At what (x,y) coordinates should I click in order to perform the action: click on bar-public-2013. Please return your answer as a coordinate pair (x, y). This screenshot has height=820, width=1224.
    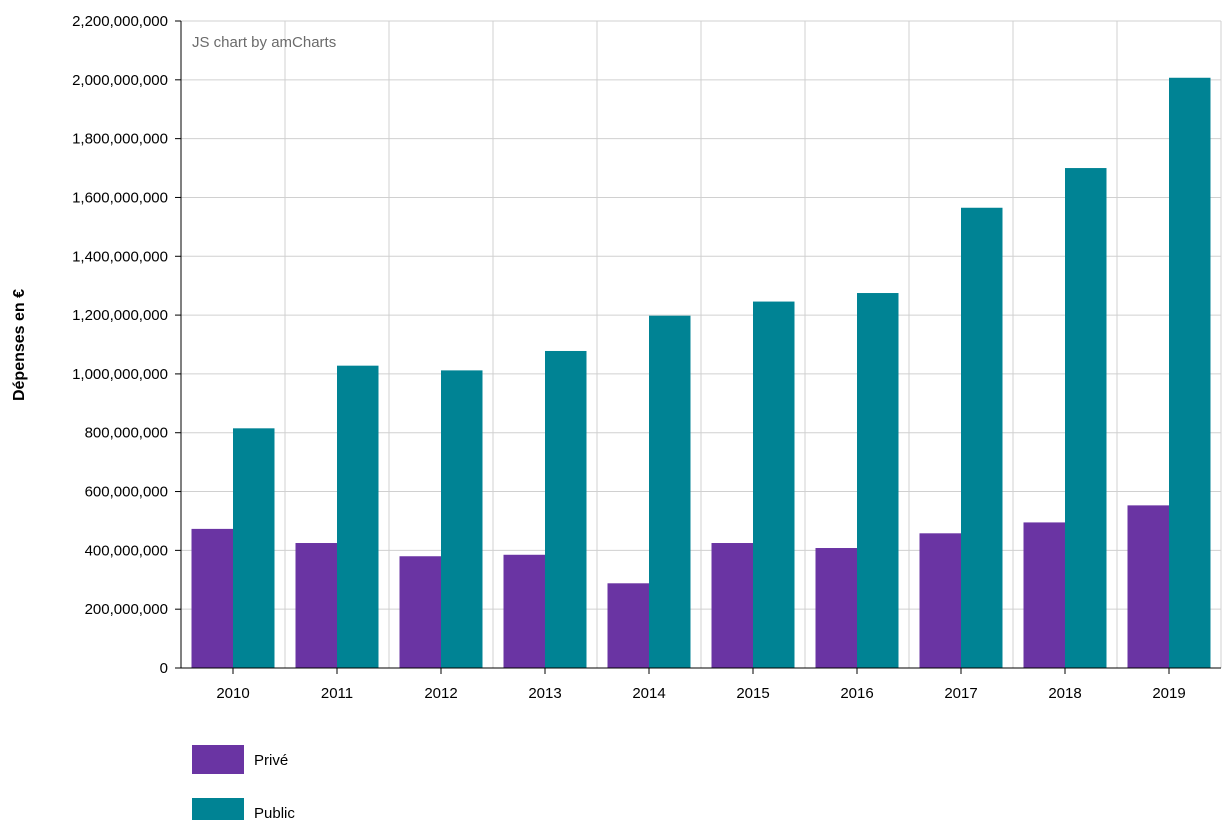
    Looking at the image, I should click on (566, 509).